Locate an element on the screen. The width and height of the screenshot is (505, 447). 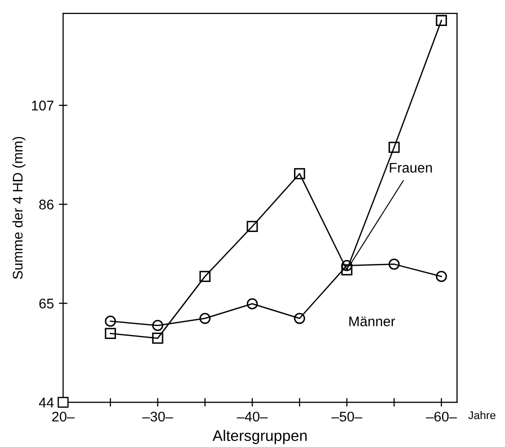
y-axis-title: Summe der 4 HD (mm) is located at coordinates (19, 207).